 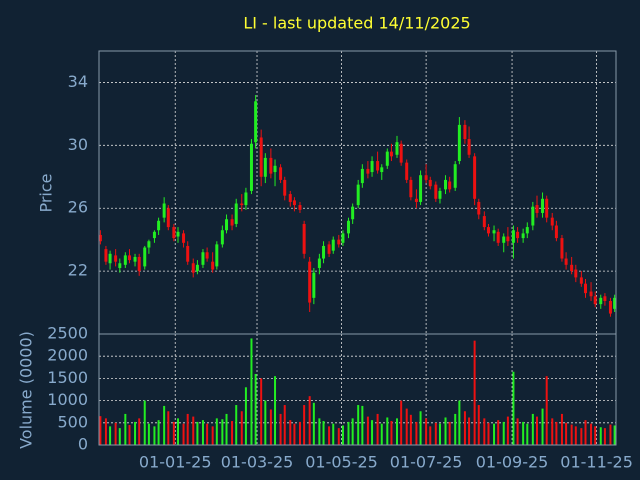 What do you see at coordinates (72, 421) in the screenshot?
I see `volume-tick-label: 500` at bounding box center [72, 421].